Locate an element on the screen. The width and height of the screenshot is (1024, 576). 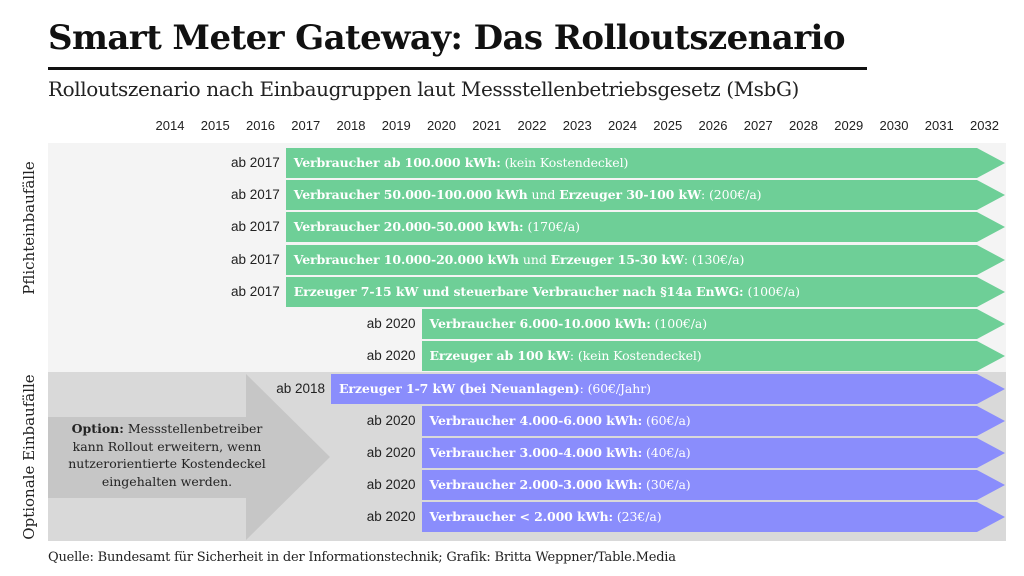
bar-label-bold: Verbraucher 2.000-3.000 kWh: is located at coordinates (536, 484).